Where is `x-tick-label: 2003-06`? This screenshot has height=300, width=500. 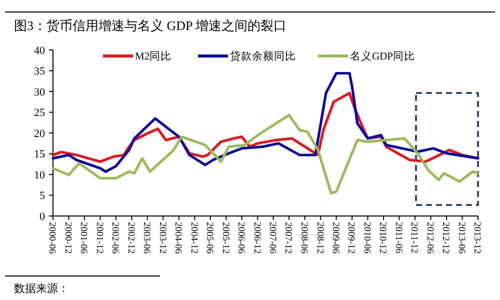 x-tick-label: 2003-06 is located at coordinates (146, 238).